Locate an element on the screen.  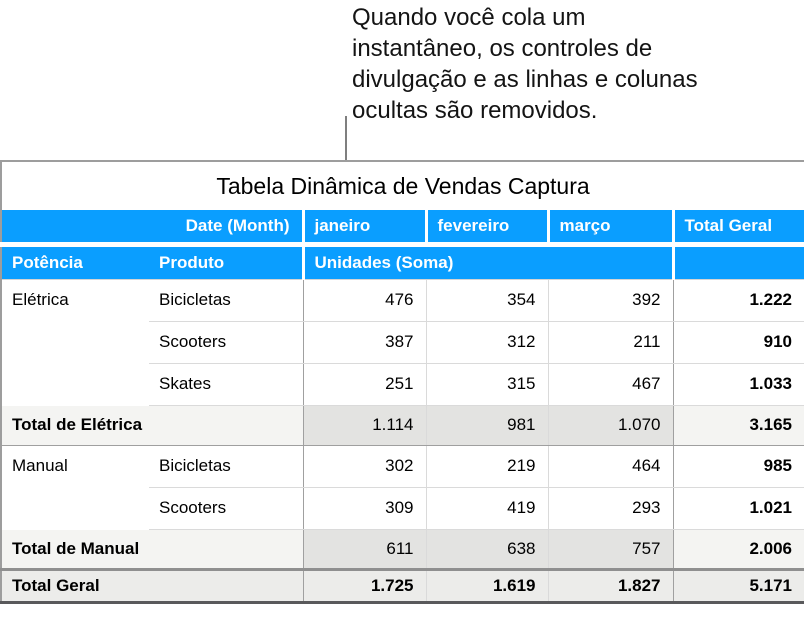
table-row: Elétrica Bicicletas 476 354 392 1.222 is located at coordinates (402, 300).